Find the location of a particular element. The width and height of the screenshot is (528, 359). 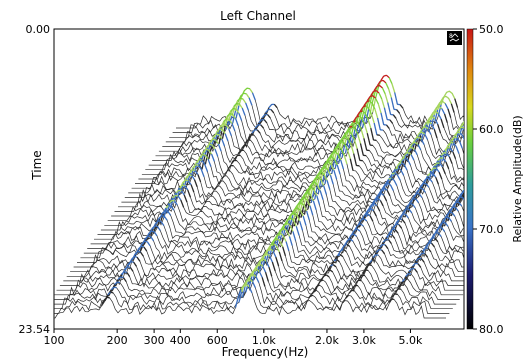

mode-toggle-button: 8 is located at coordinates (454, 38).